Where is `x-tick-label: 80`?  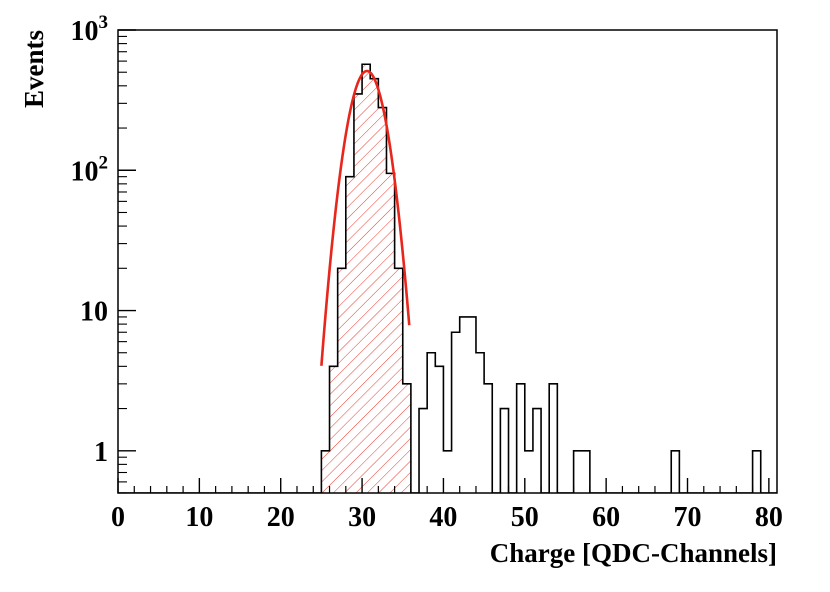
x-tick-label: 80 is located at coordinates (769, 517).